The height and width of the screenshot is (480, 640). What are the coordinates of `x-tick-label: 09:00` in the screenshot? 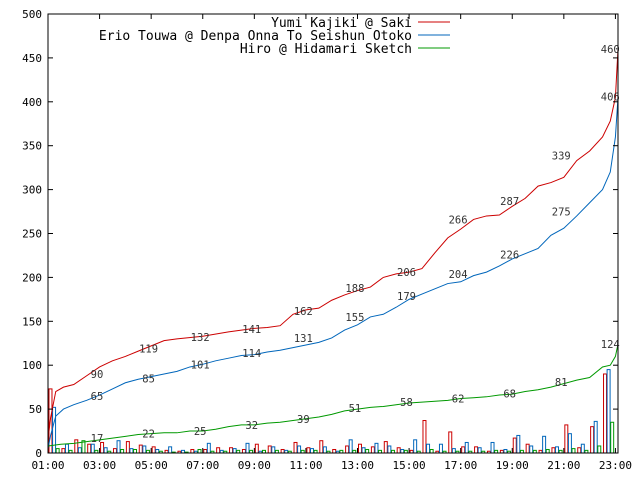 It's located at (254, 465).